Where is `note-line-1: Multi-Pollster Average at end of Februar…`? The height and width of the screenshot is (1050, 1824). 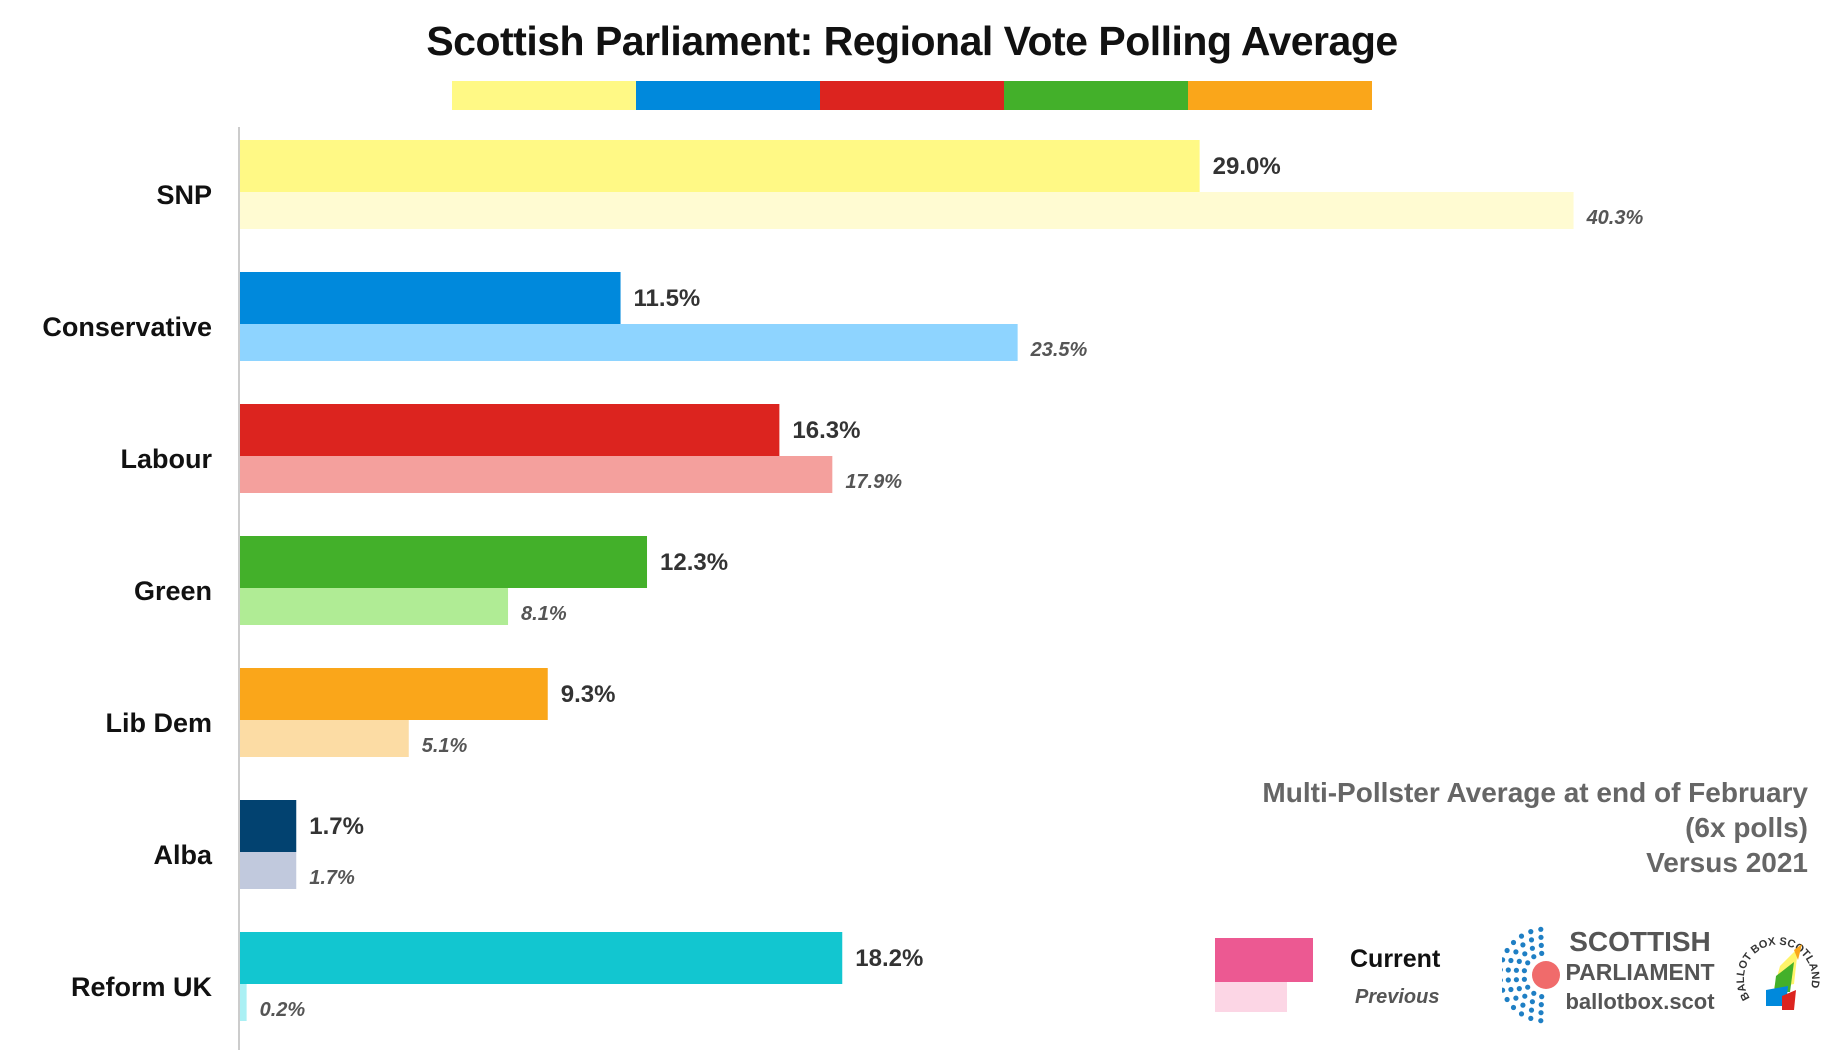
note-line-1: Multi-Pollster Average at end of Februar… is located at coordinates (1535, 792).